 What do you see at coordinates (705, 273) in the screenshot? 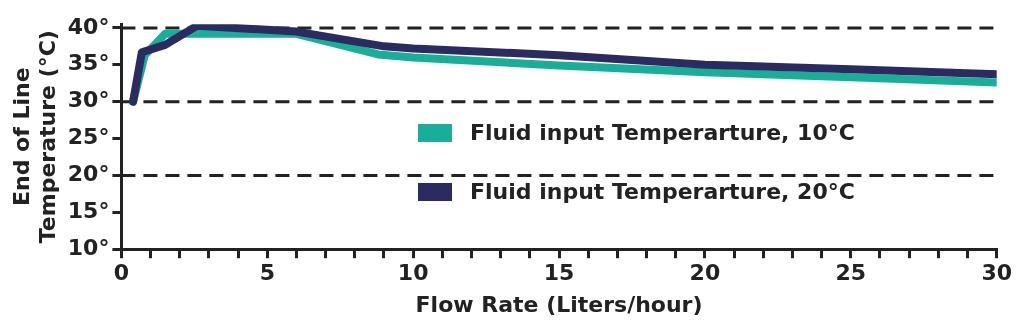
I see `x-tick-label: 20` at bounding box center [705, 273].